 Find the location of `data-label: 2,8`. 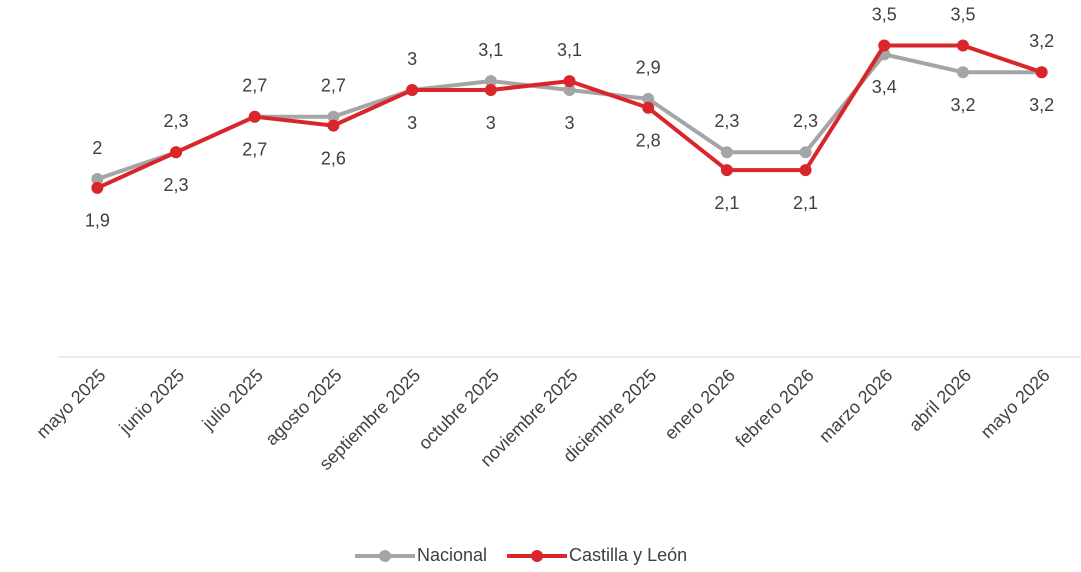

data-label: 2,8 is located at coordinates (648, 141).